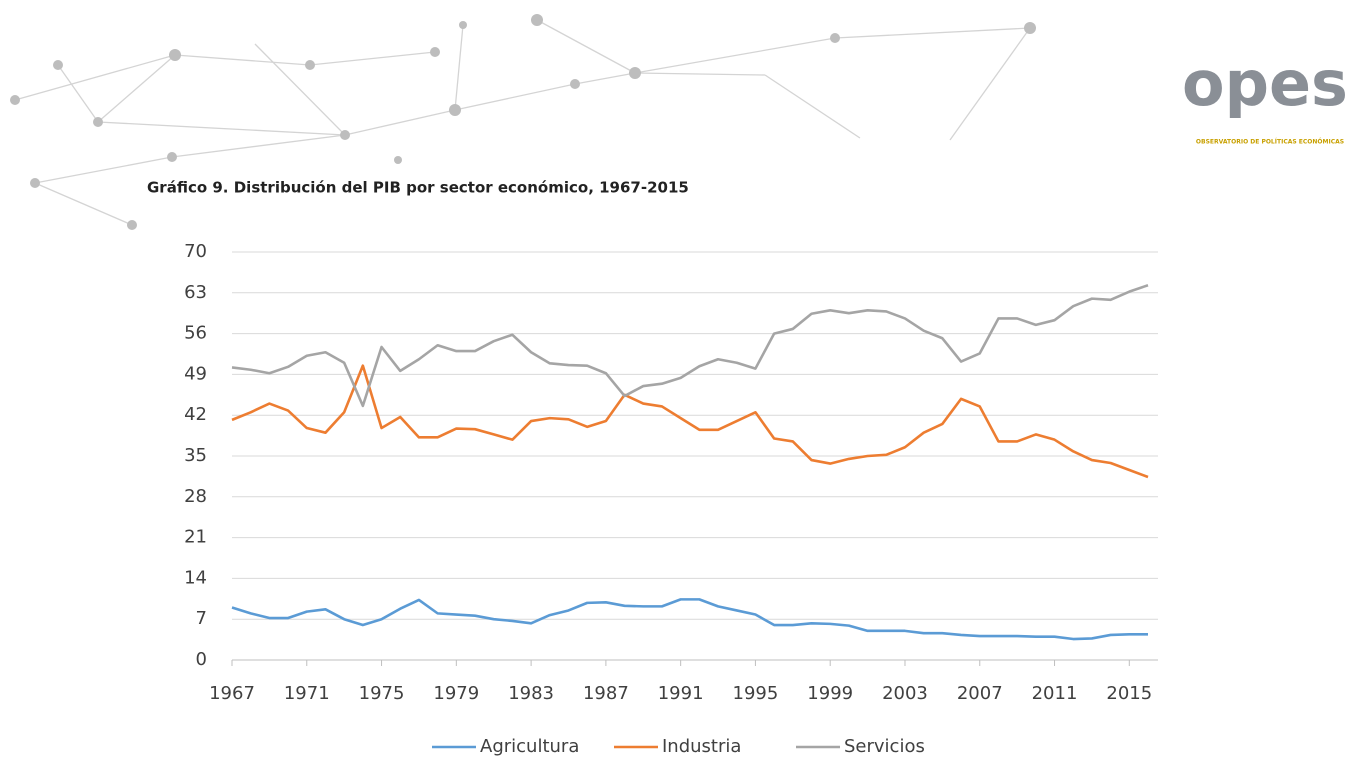 This screenshot has width=1361, height=760. What do you see at coordinates (195, 537) in the screenshot?
I see `y-tick-label: 21` at bounding box center [195, 537].